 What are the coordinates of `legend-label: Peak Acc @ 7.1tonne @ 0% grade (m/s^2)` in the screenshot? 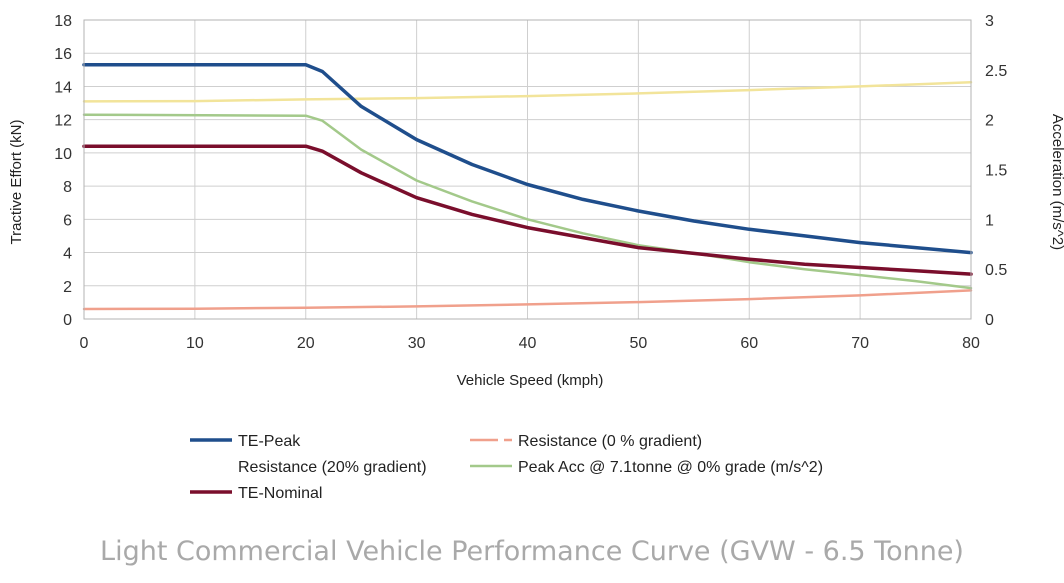 It's located at (670, 467).